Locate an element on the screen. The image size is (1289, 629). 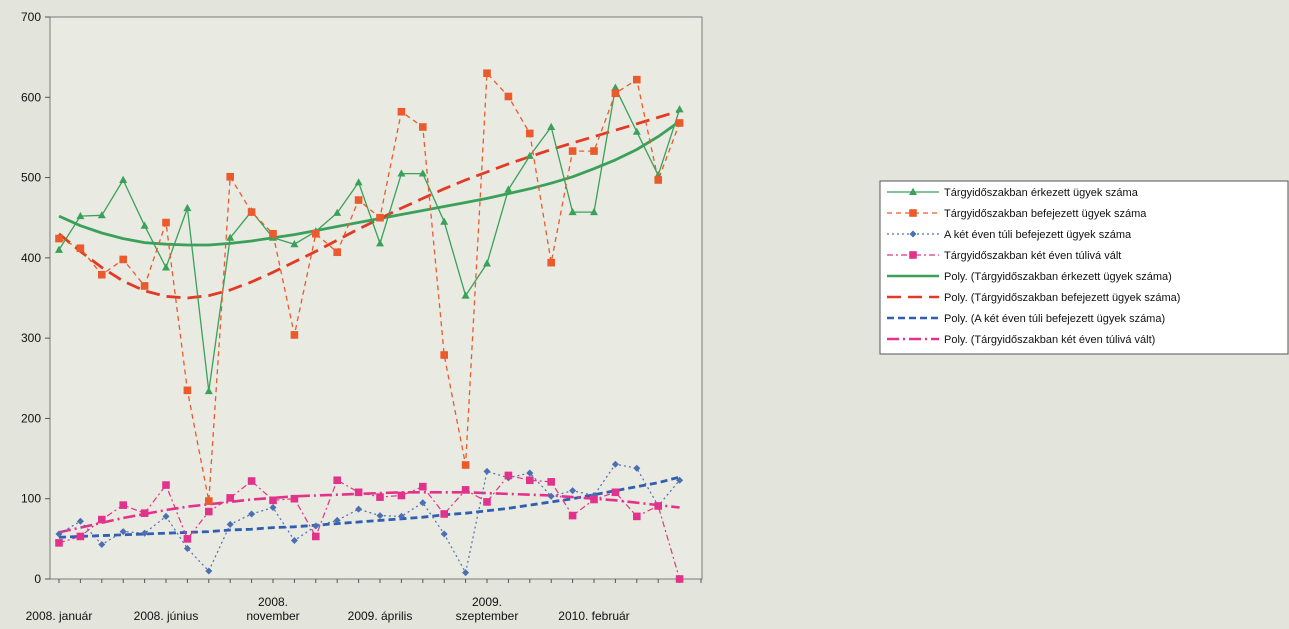
x-tick-label: 2008. január is located at coordinates (59, 616).